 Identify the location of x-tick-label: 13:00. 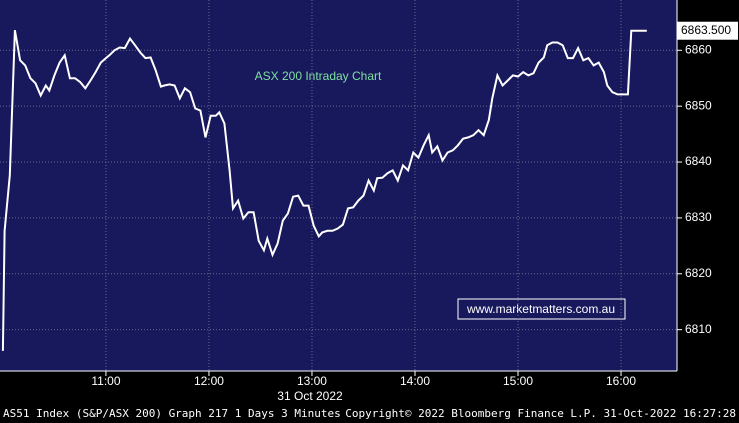
(312, 381).